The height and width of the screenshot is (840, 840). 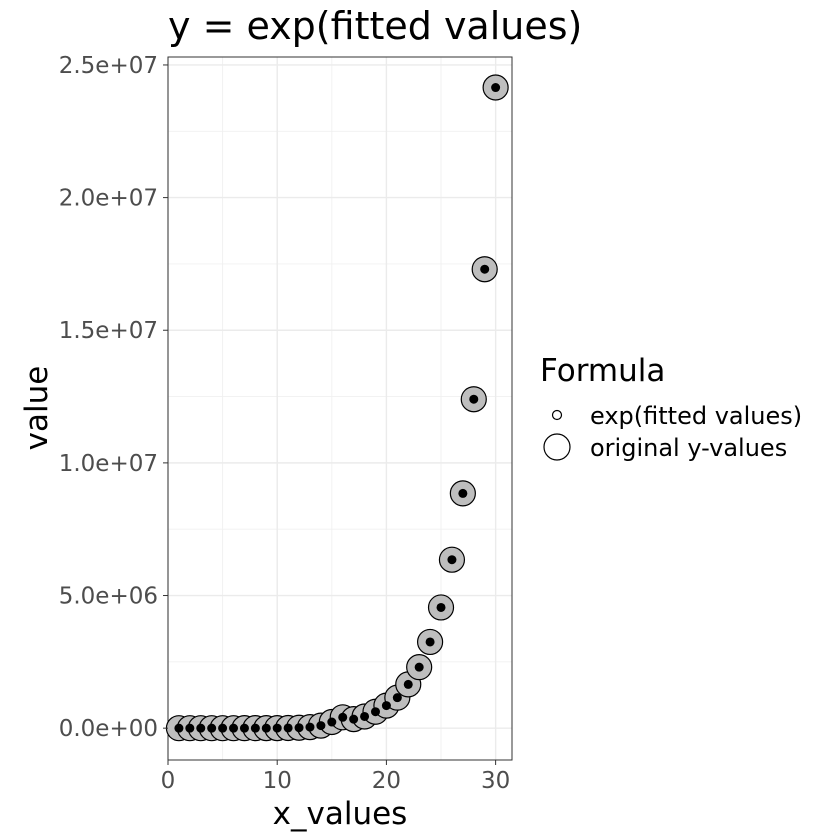 I want to click on y-tick-label: 2.0e+07, so click(x=108, y=199).